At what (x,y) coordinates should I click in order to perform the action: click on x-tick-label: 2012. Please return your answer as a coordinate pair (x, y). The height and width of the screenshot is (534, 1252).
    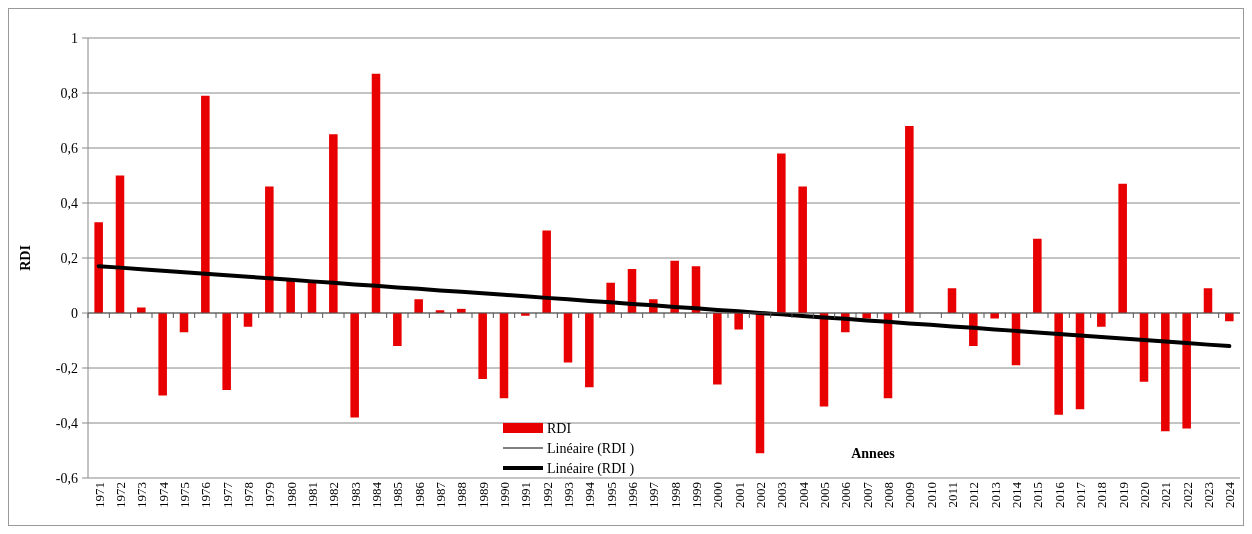
    Looking at the image, I should click on (974, 495).